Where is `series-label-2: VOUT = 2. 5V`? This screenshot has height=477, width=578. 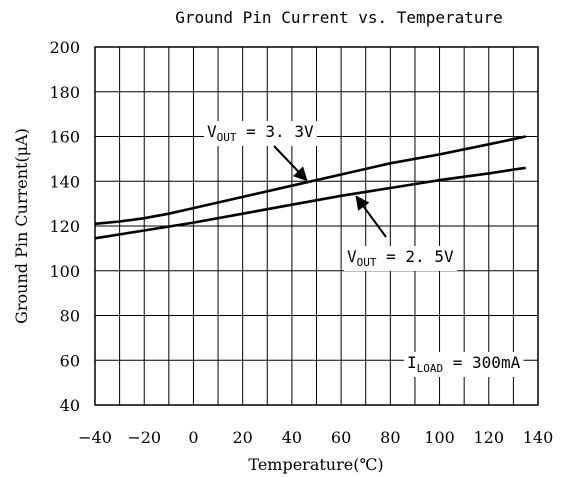
series-label-2: VOUT = 2. 5V is located at coordinates (400, 258).